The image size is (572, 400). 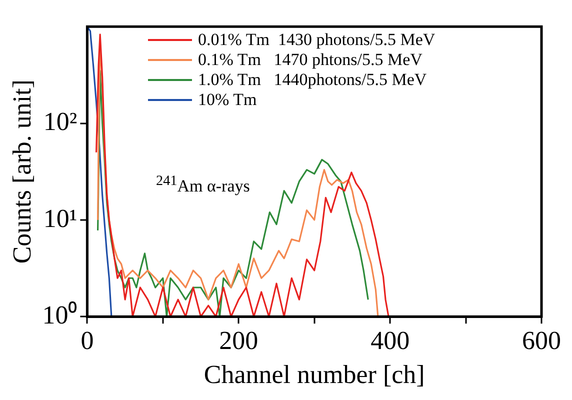 I want to click on y-tick-label: 10¹, so click(x=60, y=218).